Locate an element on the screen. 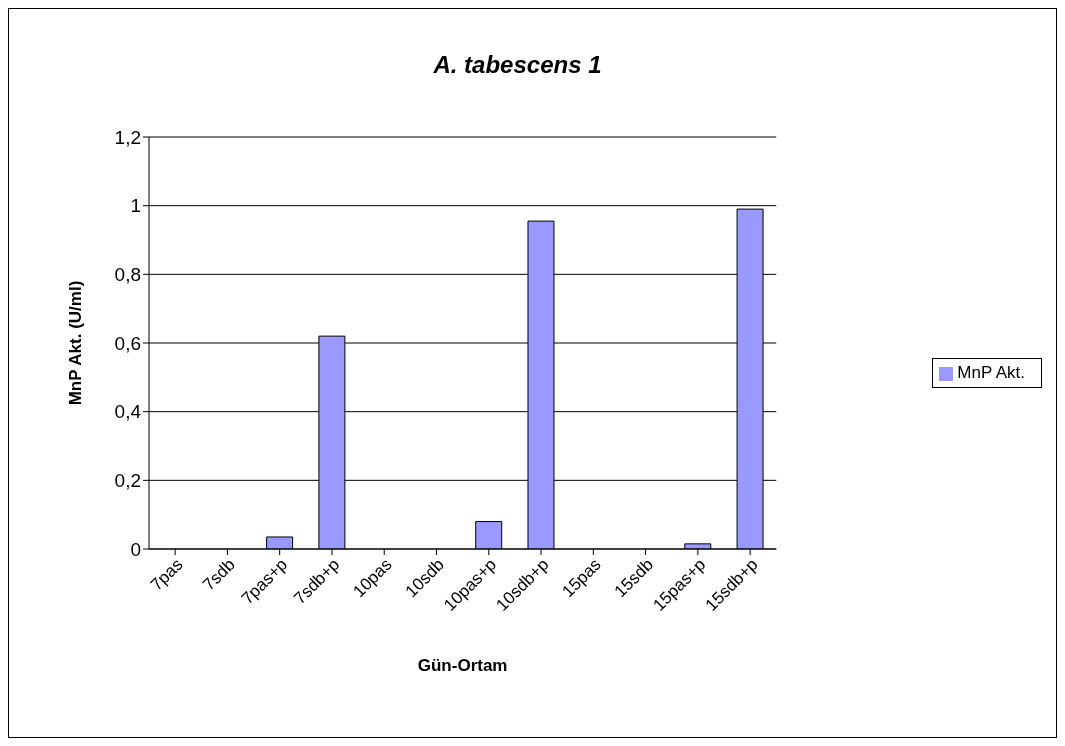 The image size is (1065, 746). y-tick-label: 0,6 is located at coordinates (127, 343).